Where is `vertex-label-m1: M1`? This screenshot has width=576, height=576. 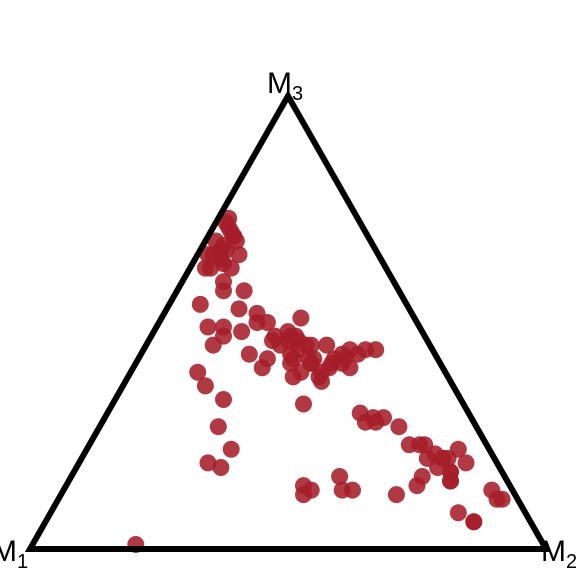 vertex-label-m1: M1 is located at coordinates (14, 554).